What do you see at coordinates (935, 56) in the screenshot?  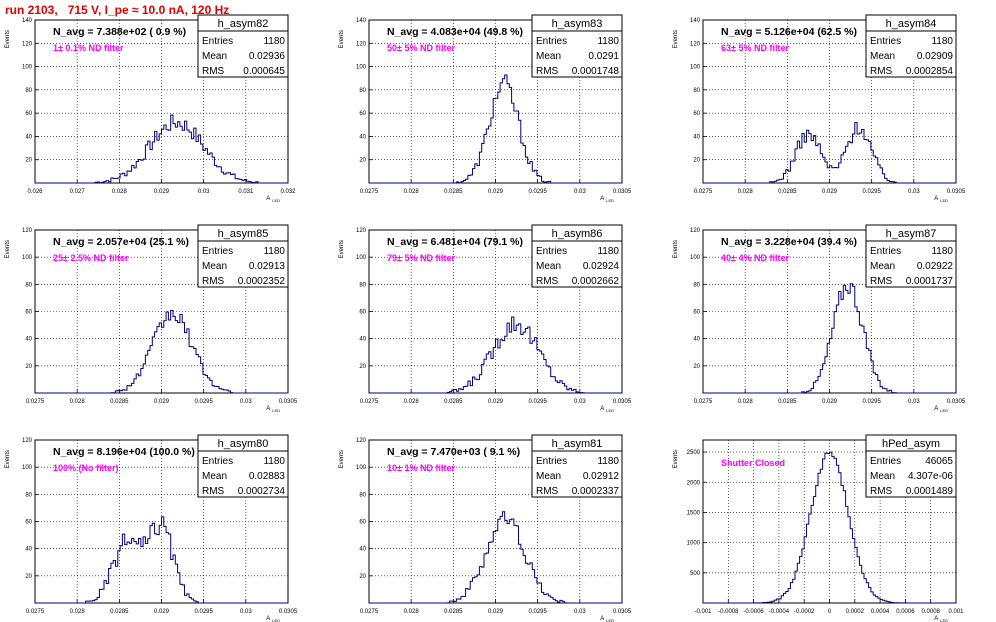 I see `stats-value: 0.02909` at bounding box center [935, 56].